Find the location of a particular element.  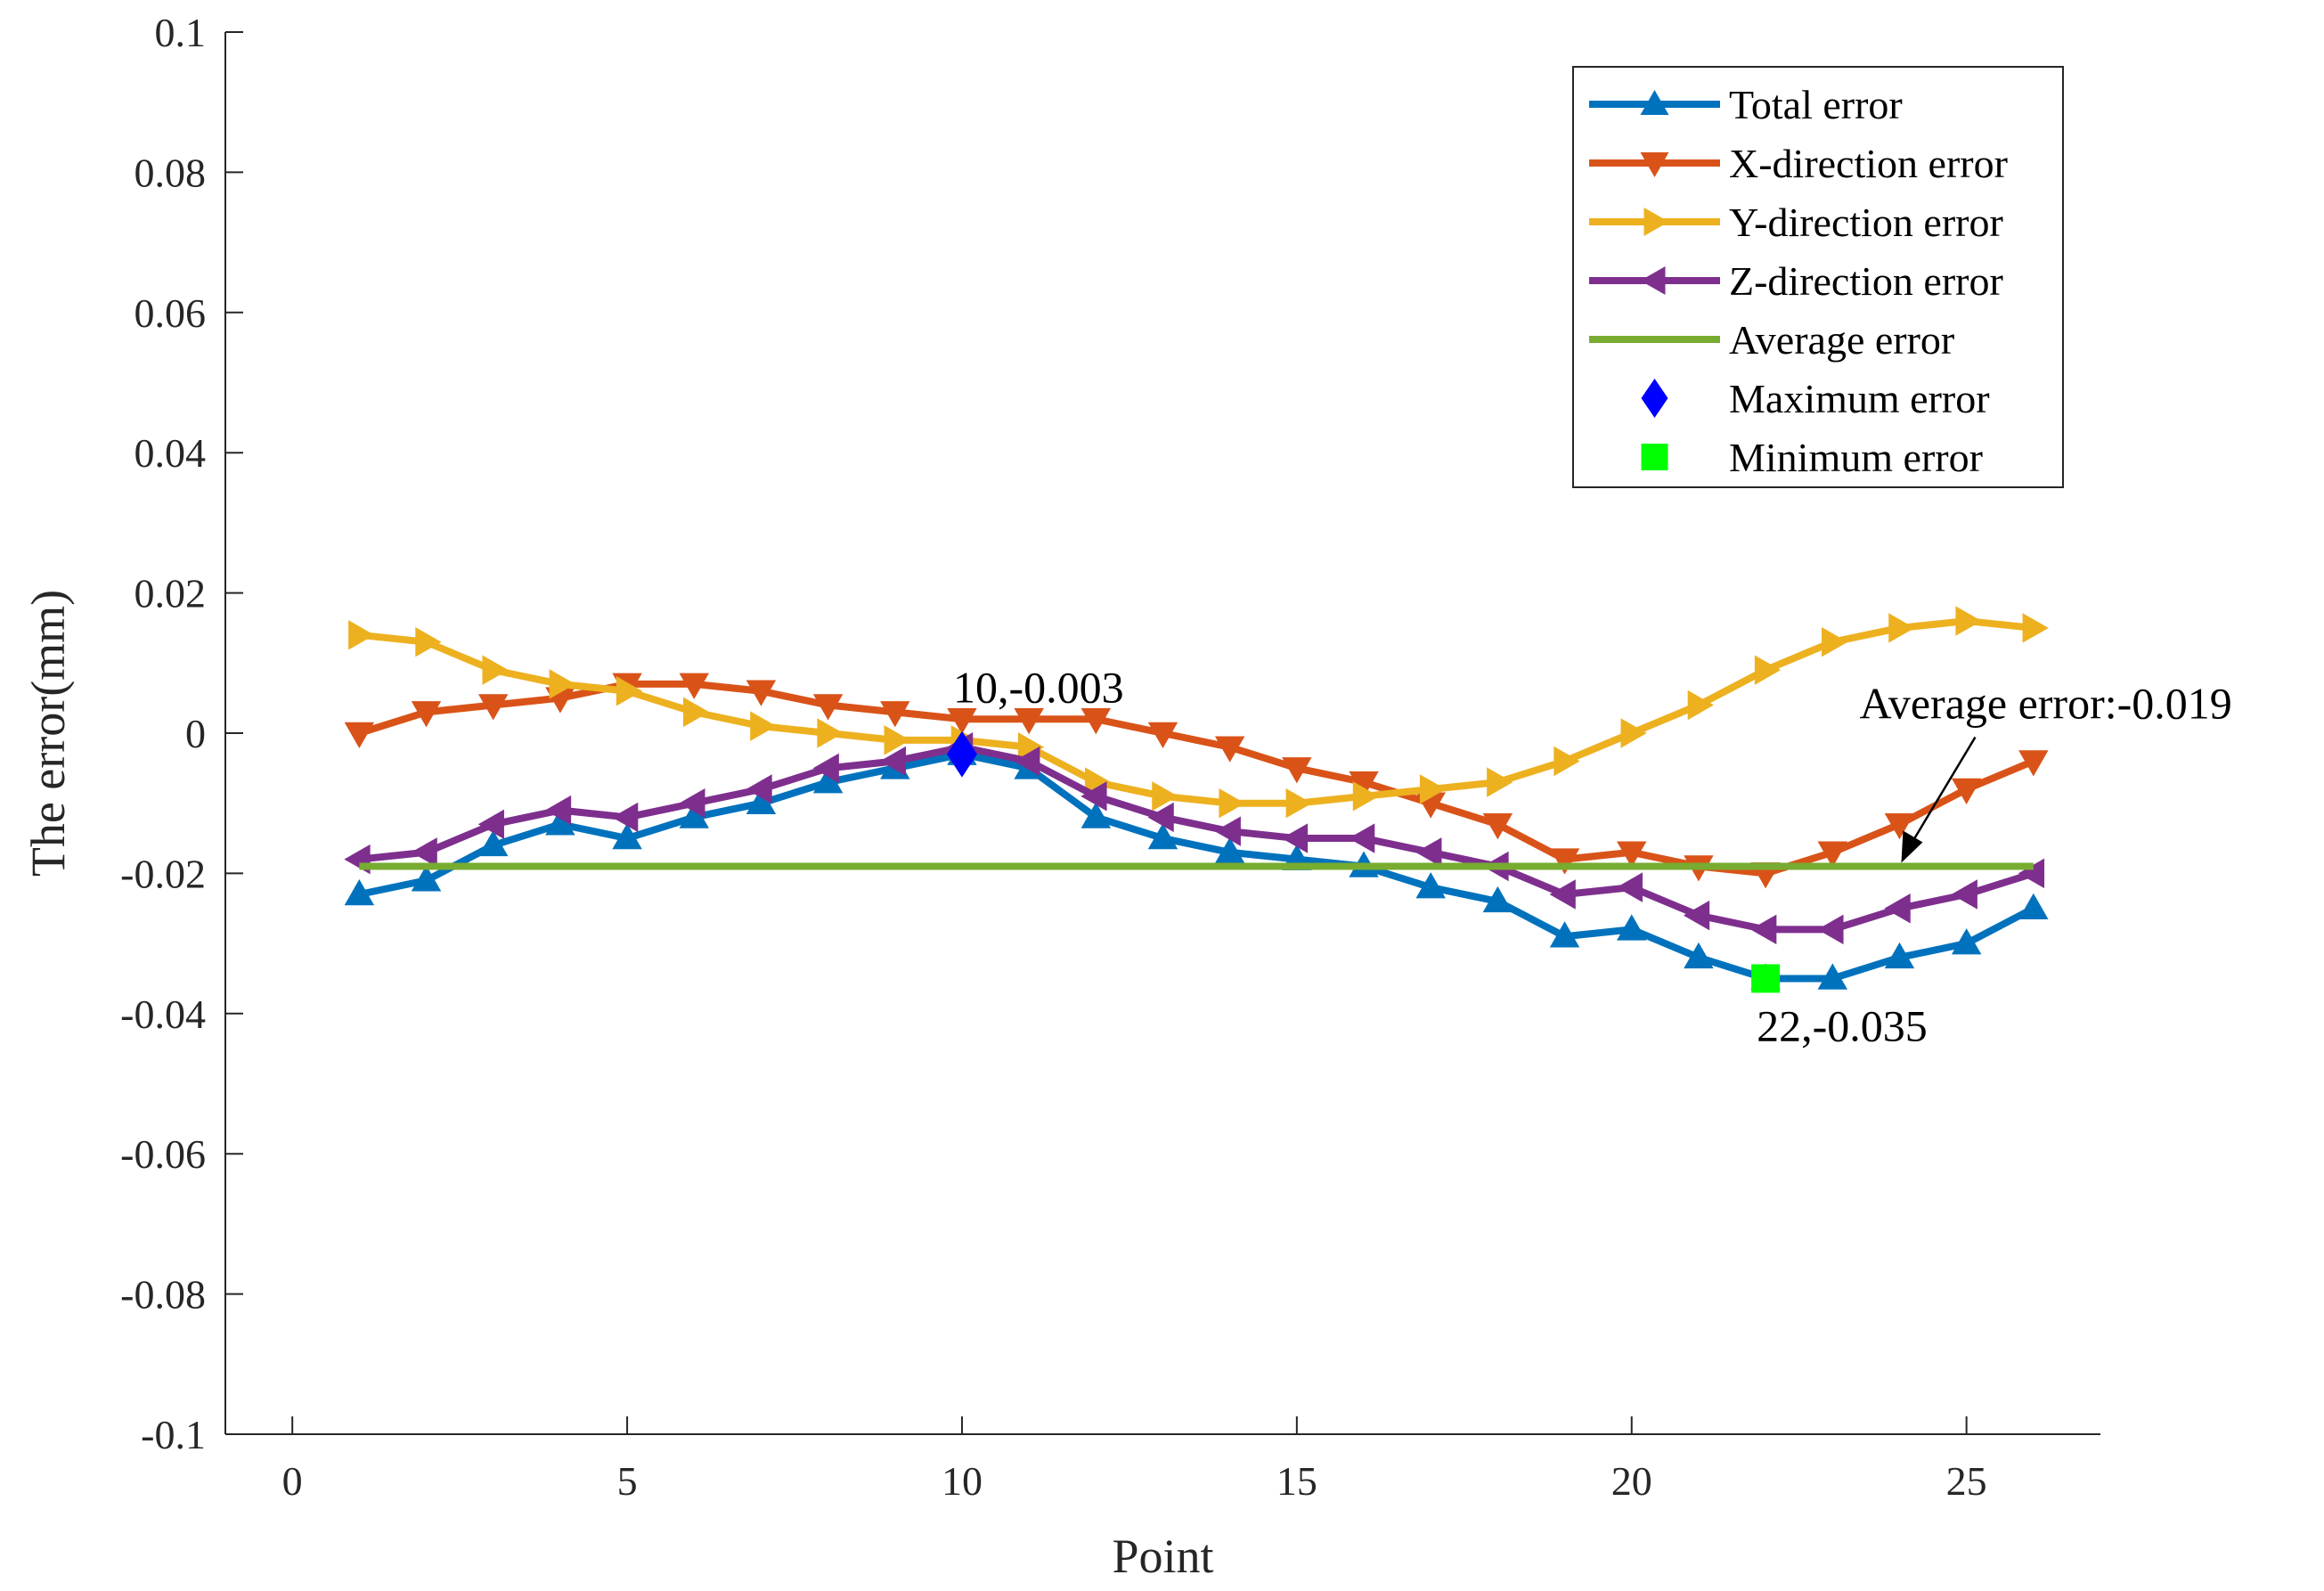

x-axis-title: Point is located at coordinates (1162, 1556).